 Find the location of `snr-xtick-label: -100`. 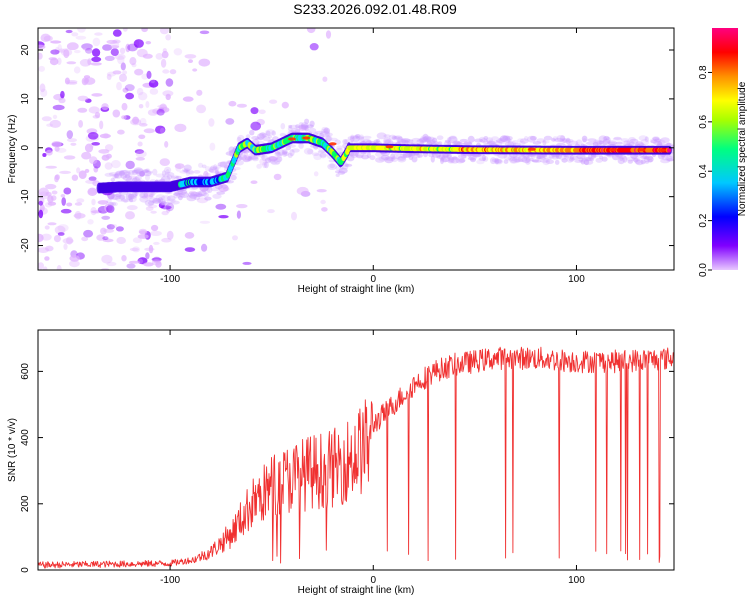

snr-xtick-label: -100 is located at coordinates (170, 580).